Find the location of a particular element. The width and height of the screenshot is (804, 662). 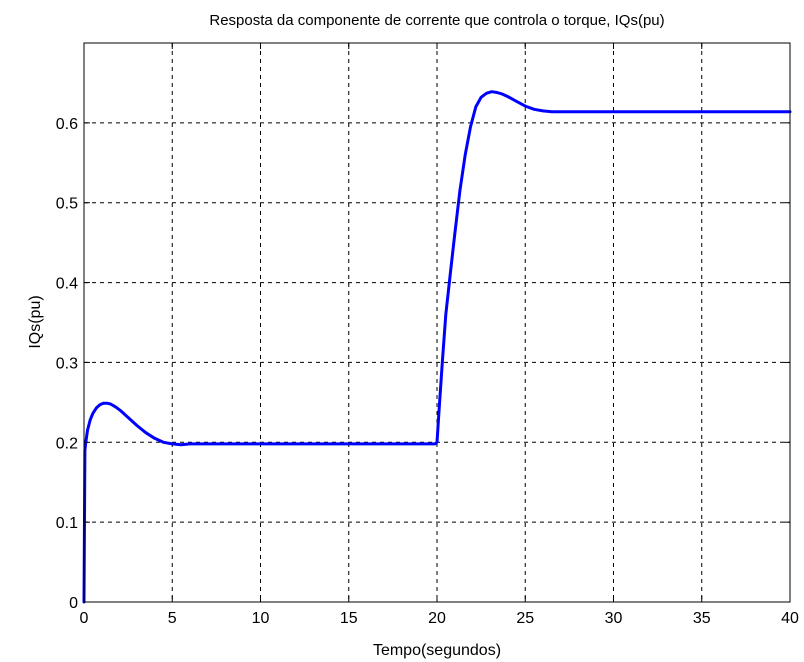

y-tick-label: 0.2 is located at coordinates (67, 443).